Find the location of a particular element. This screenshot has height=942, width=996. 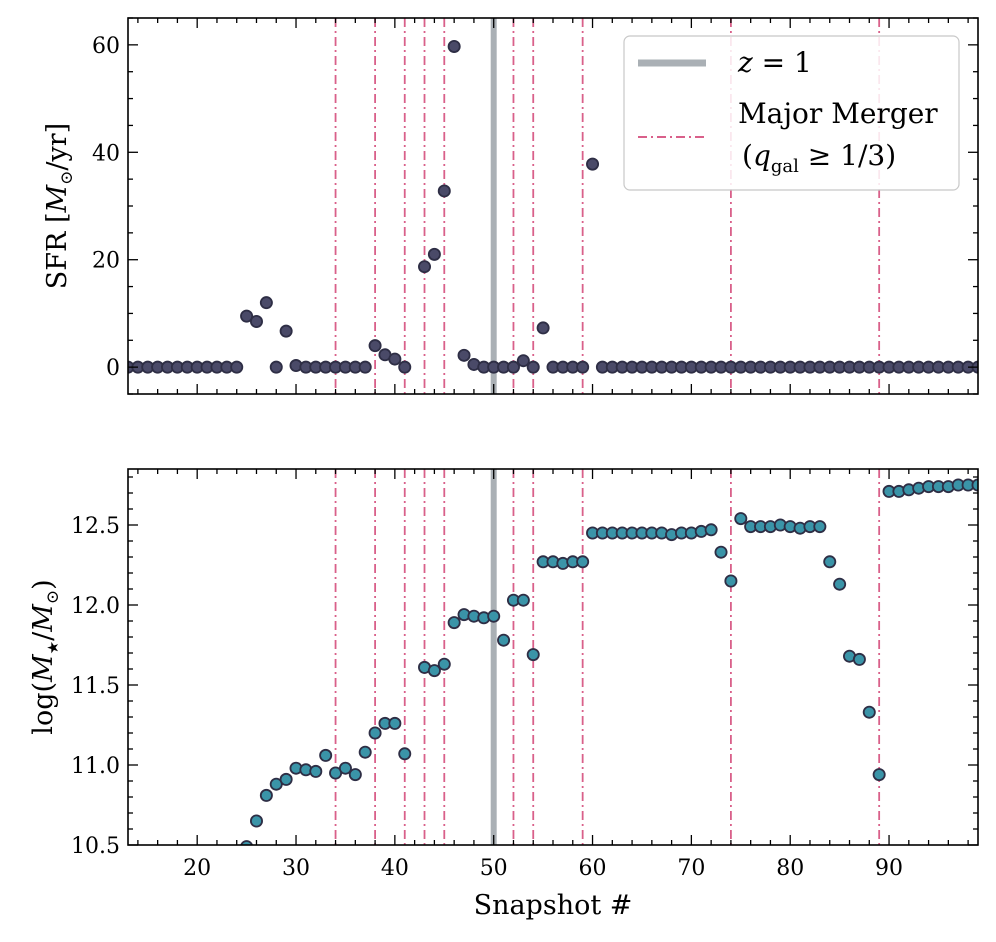

legend-merger-label-line2: (qgal ≥ 1/3) is located at coordinates (819, 158).